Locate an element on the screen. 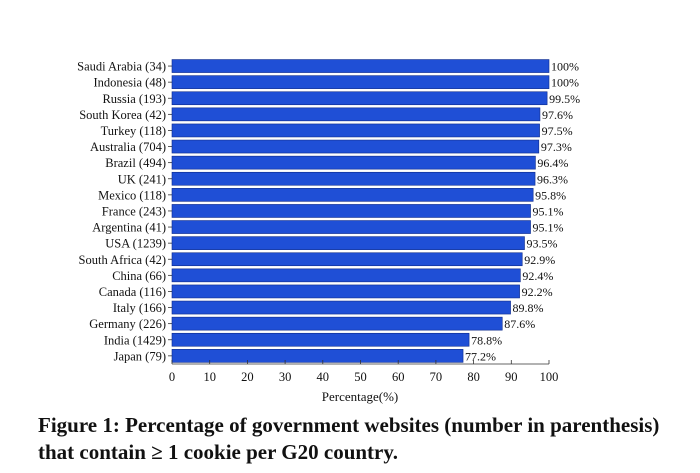 The width and height of the screenshot is (700, 473). data-label: 92.9% is located at coordinates (539, 260).